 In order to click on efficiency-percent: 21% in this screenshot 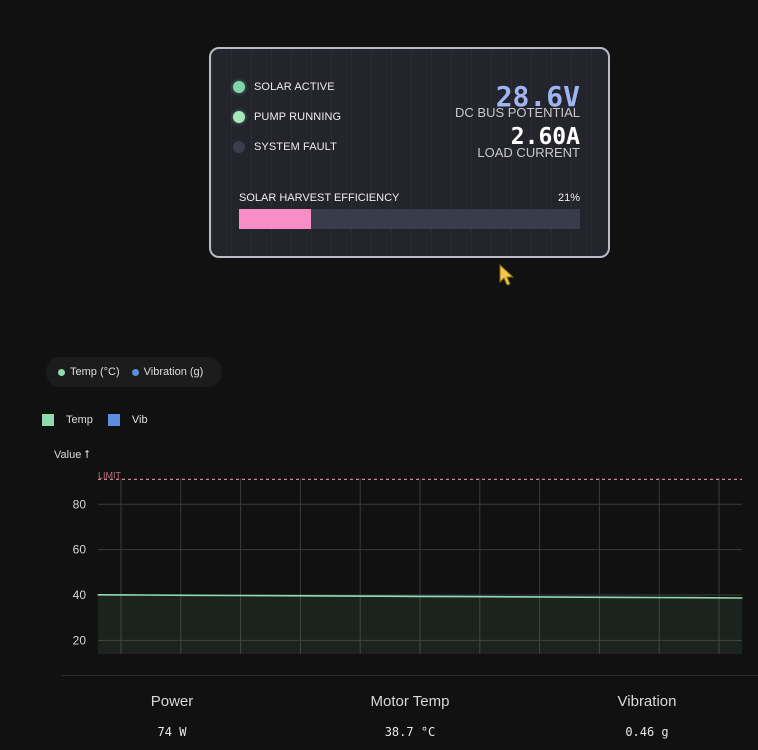, I will do `click(568, 198)`.